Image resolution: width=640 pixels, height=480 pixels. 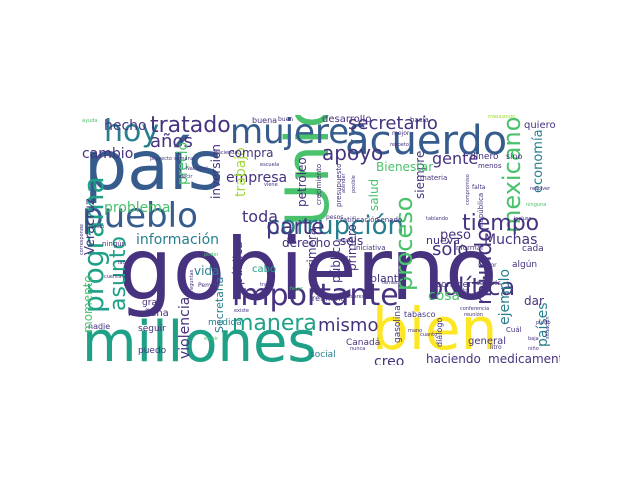 What do you see at coordinates (540, 125) in the screenshot?
I see `word-quiero: quiero` at bounding box center [540, 125].